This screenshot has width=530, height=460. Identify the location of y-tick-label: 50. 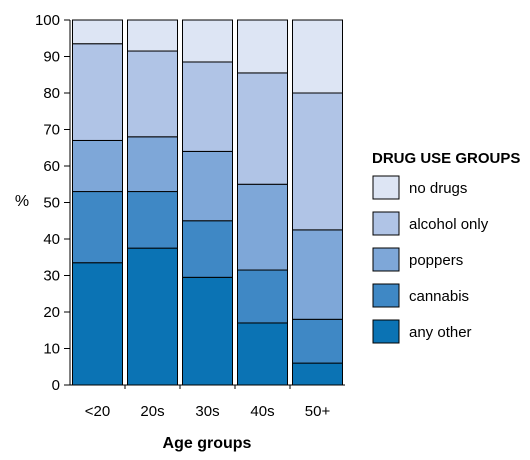
(51, 203).